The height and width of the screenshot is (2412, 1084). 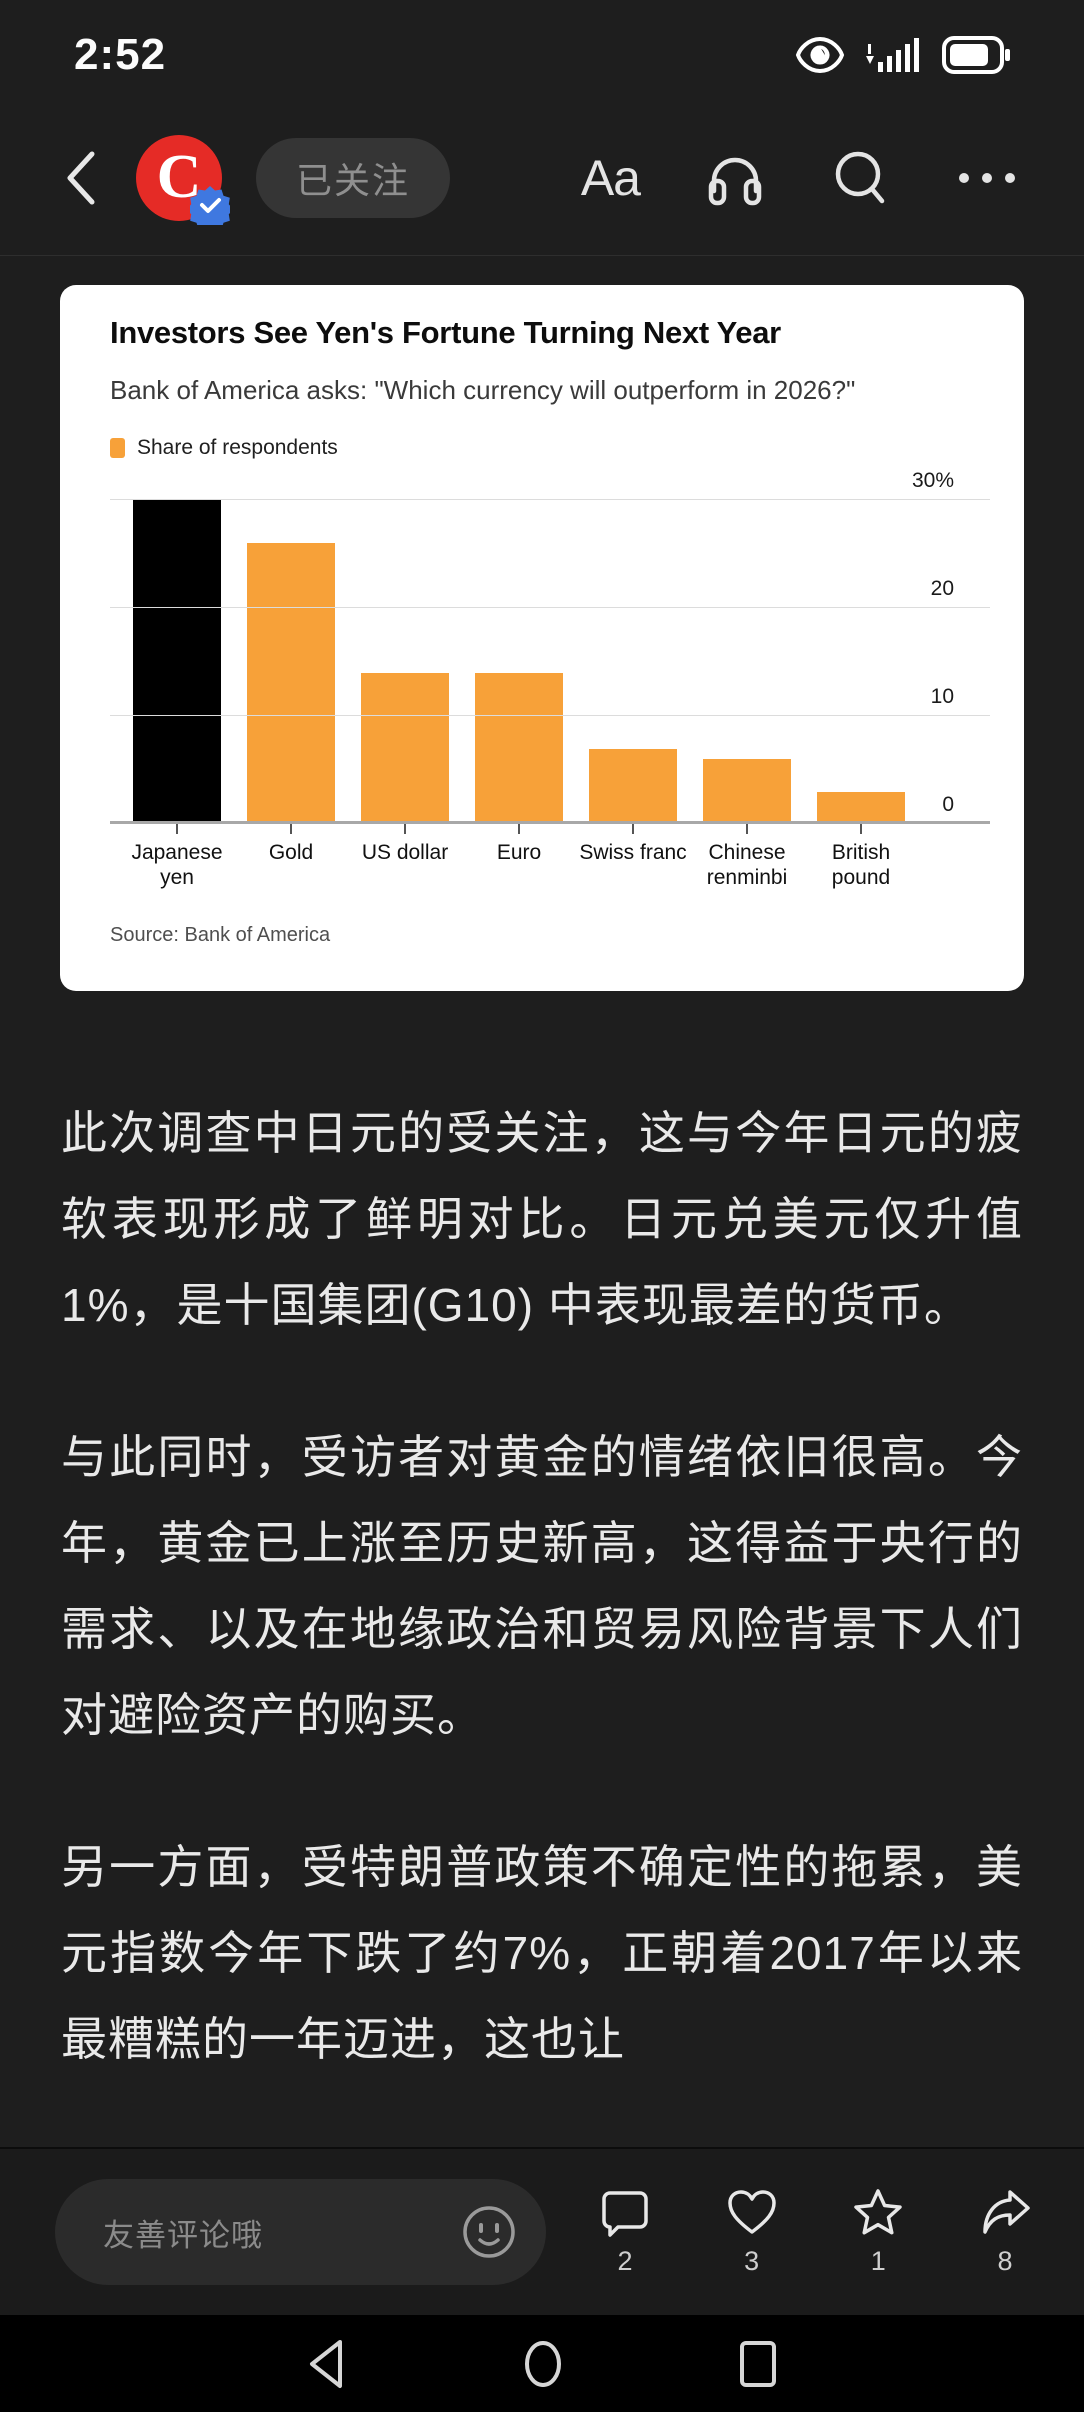 I want to click on eye-protection-icon, so click(x=820, y=55).